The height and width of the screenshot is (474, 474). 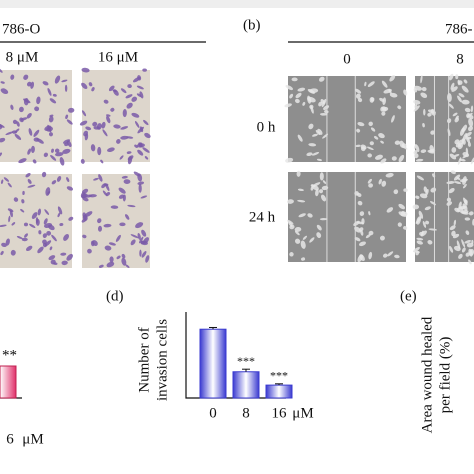 What do you see at coordinates (347, 119) in the screenshot?
I see `image-bg` at bounding box center [347, 119].